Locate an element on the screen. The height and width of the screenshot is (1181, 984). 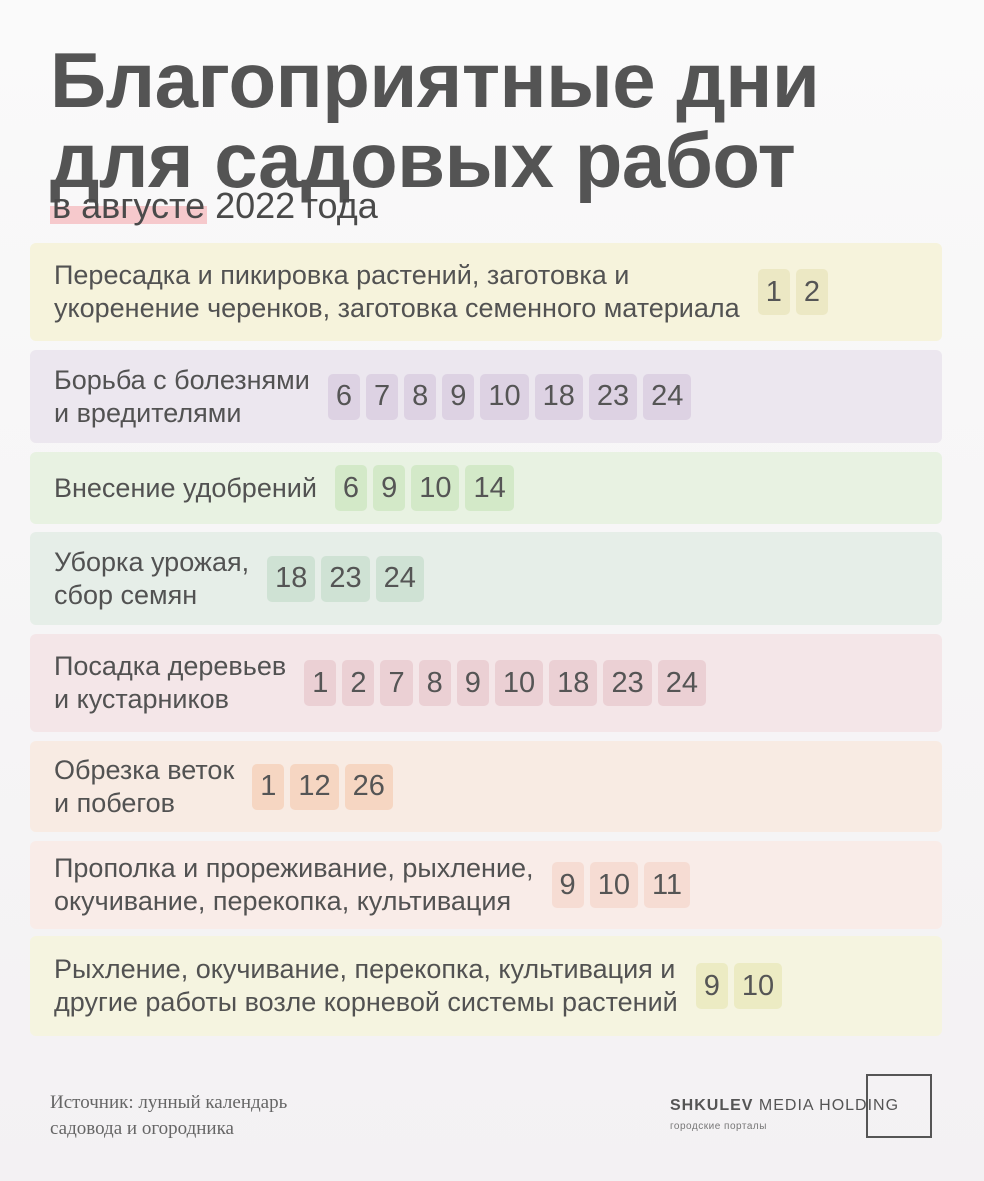
brand-subtitle: городские порталы is located at coordinates (718, 1126).